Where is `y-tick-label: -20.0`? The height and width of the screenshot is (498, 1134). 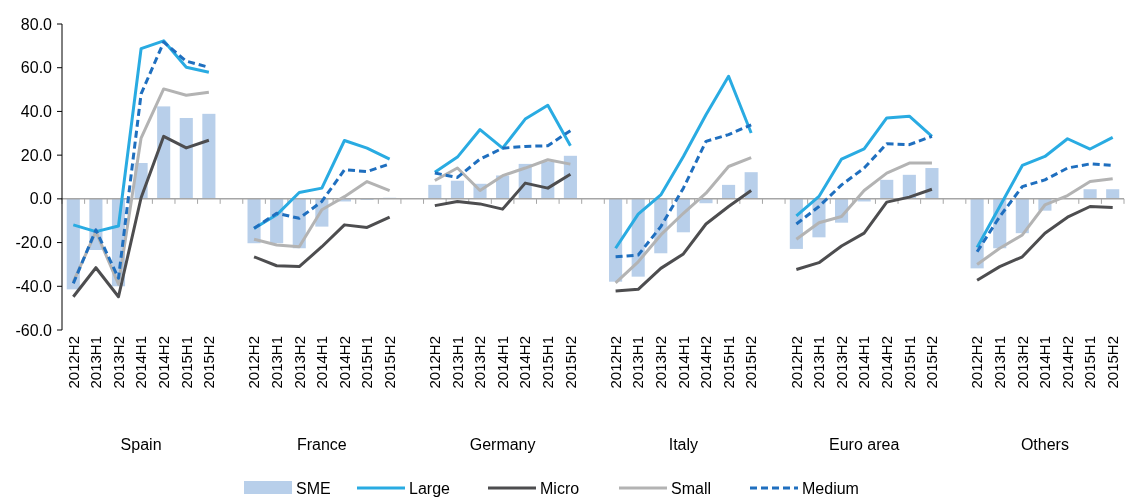 y-tick-label: -20.0 is located at coordinates (34, 243).